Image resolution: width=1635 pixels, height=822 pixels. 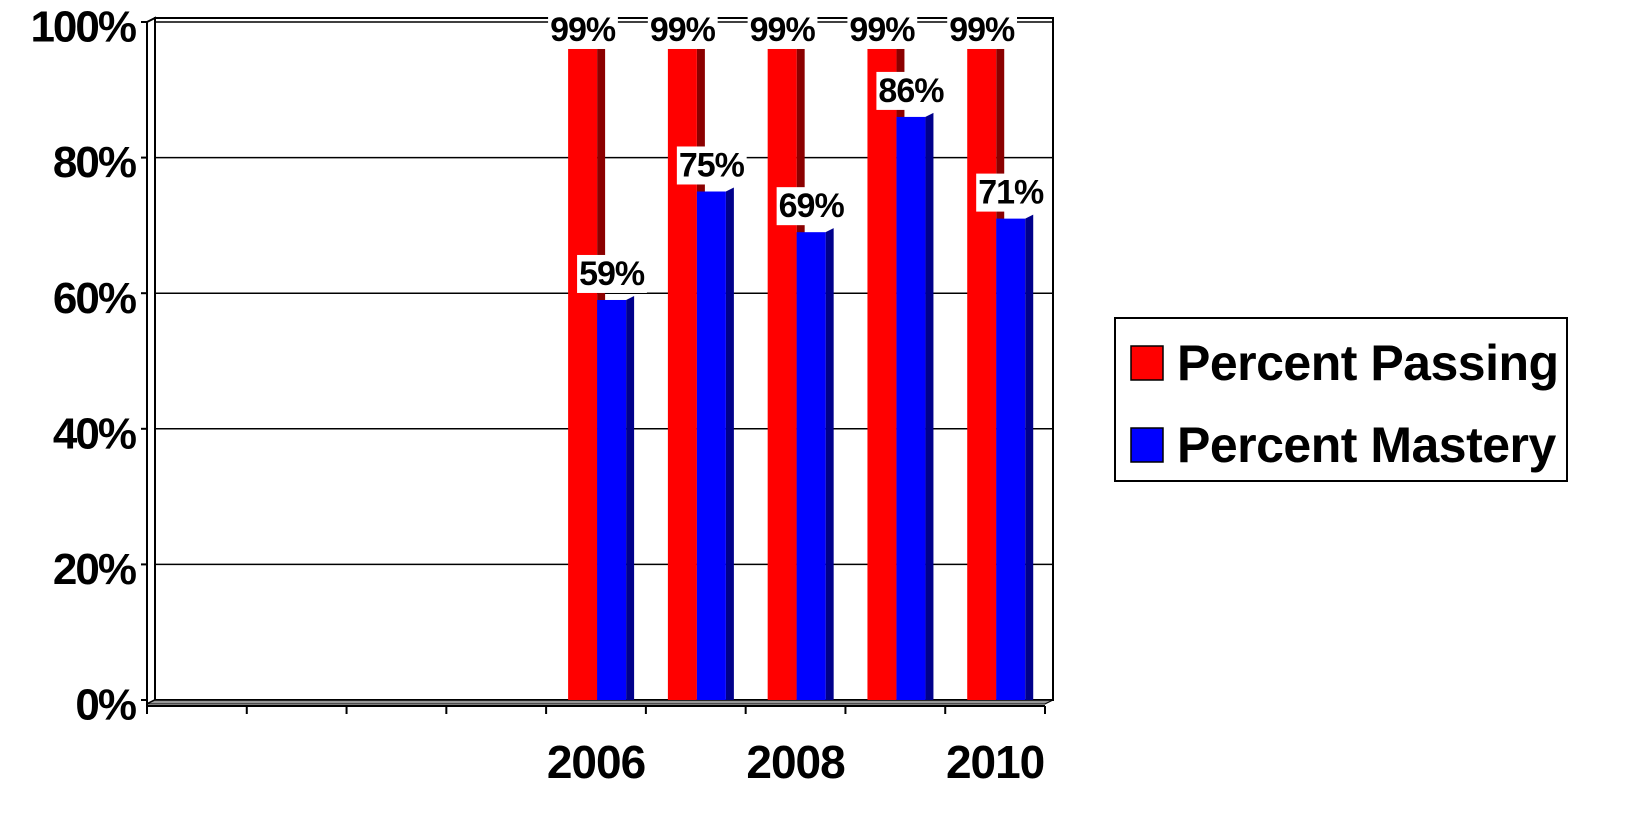 I want to click on data-label: 75%, so click(x=712, y=165).